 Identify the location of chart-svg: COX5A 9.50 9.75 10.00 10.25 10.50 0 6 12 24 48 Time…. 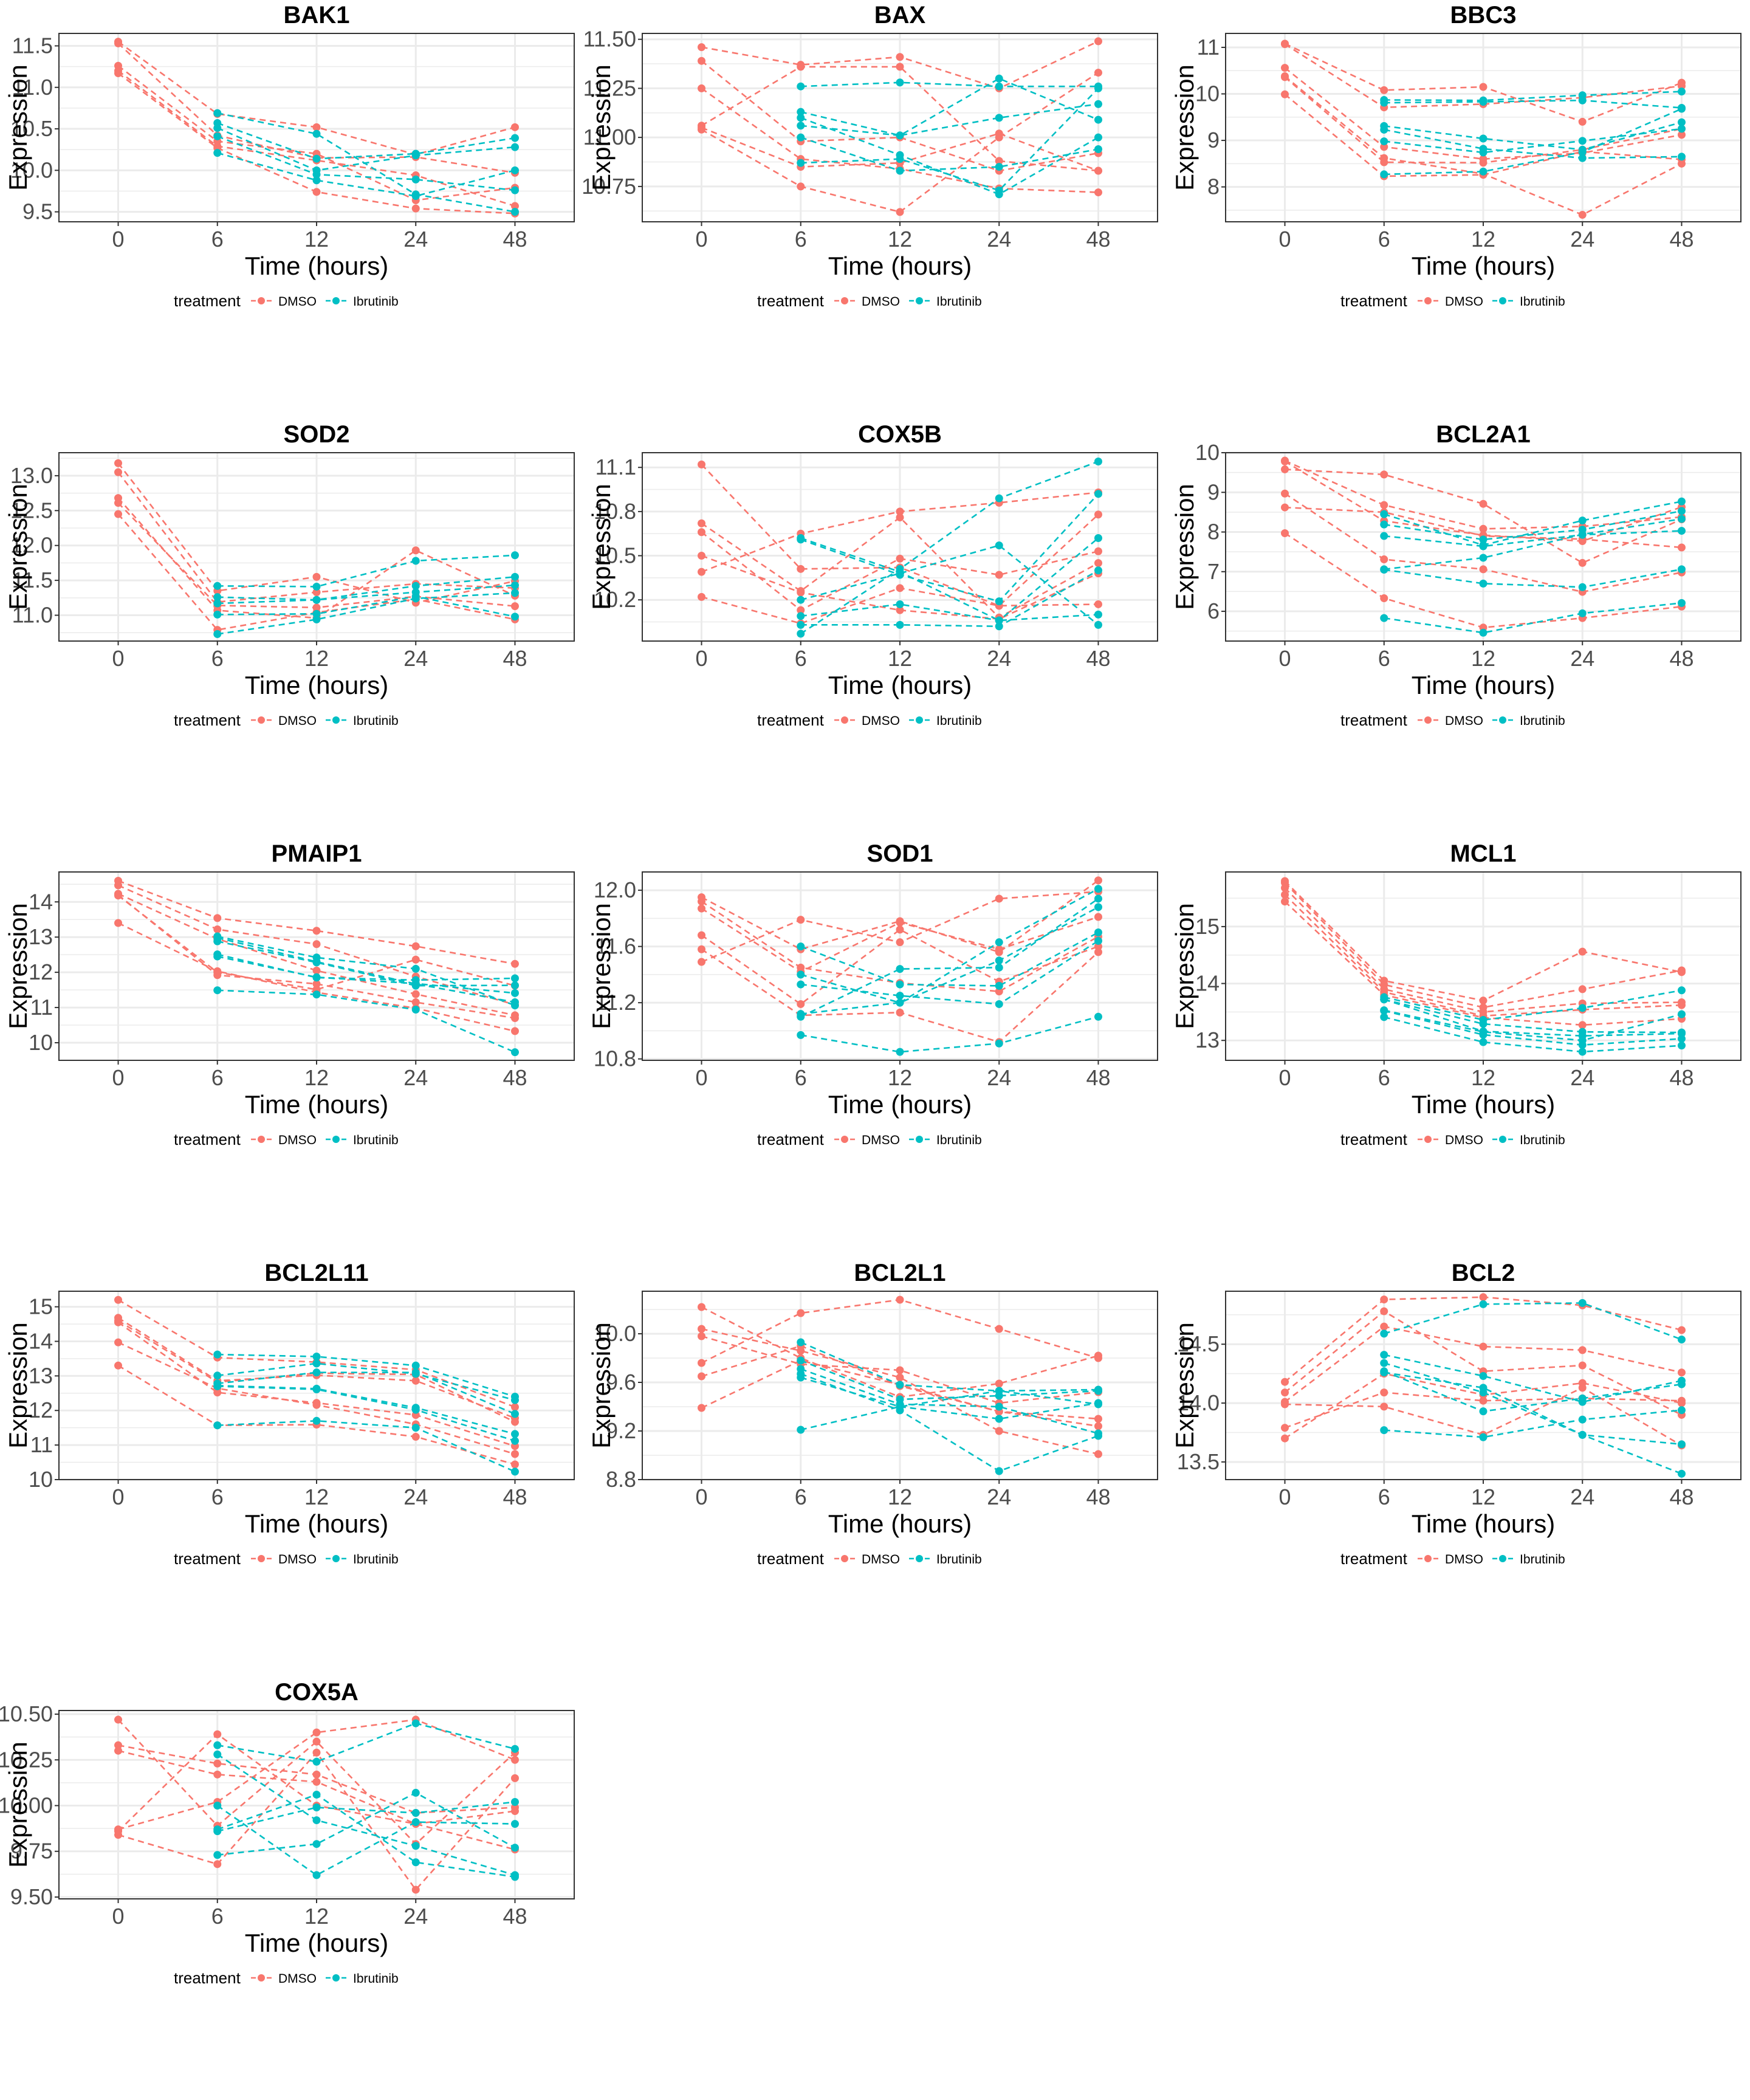
(287, 1833).